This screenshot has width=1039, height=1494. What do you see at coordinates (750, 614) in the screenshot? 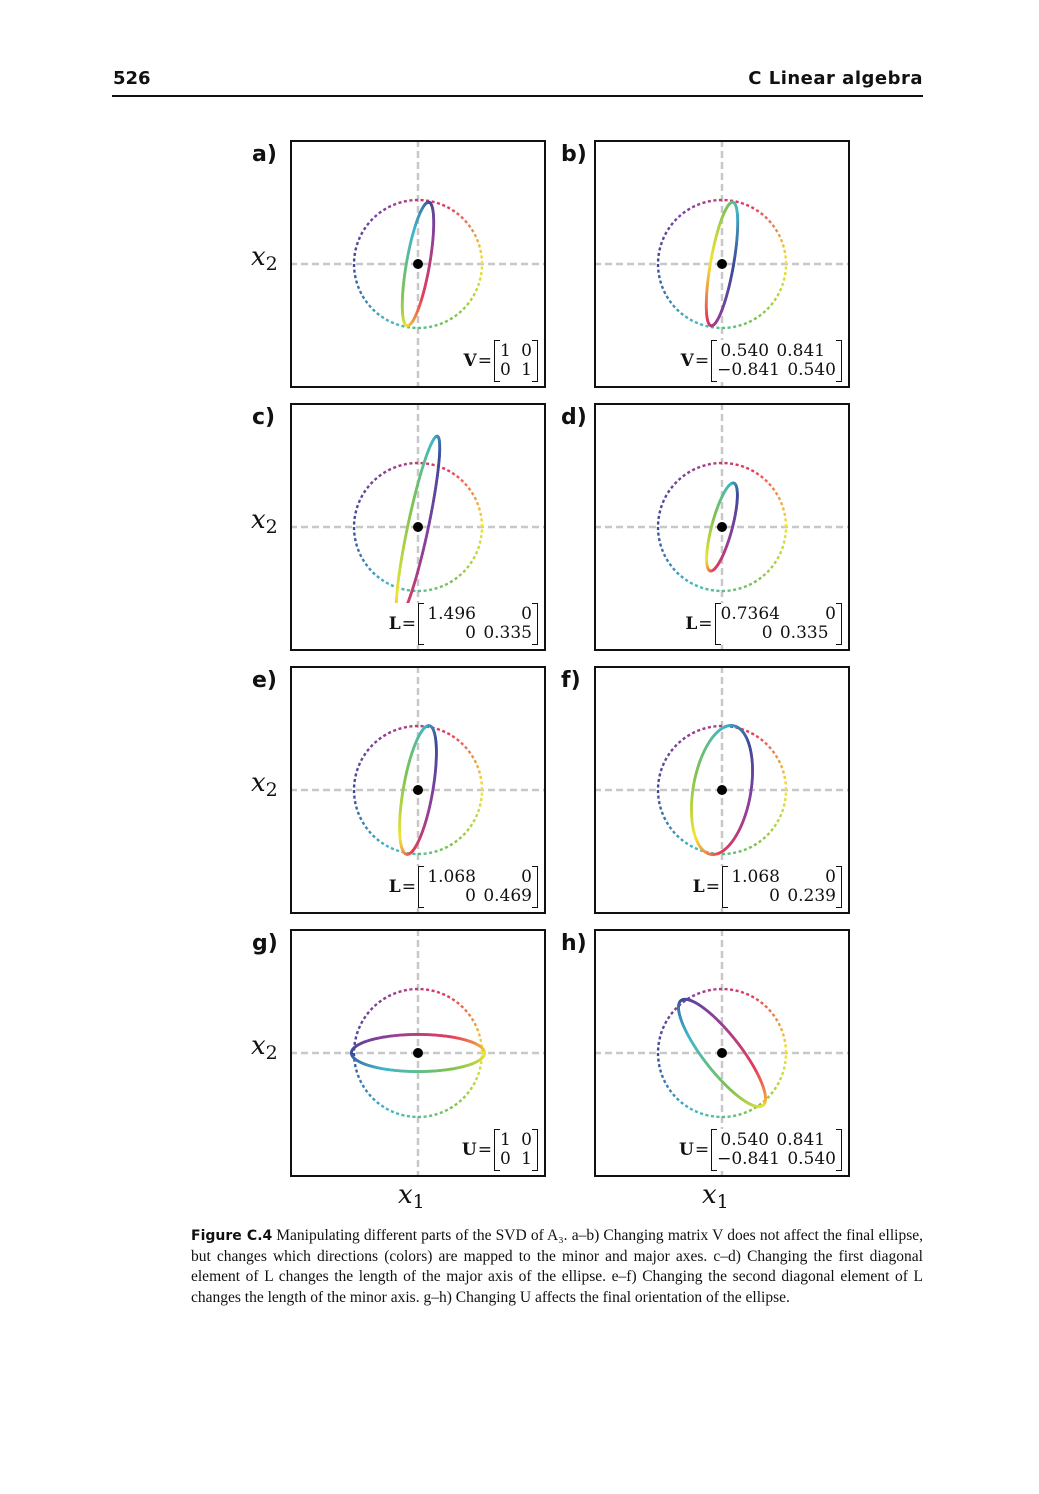
I see `matrix-cell: 0.7364` at bounding box center [750, 614].